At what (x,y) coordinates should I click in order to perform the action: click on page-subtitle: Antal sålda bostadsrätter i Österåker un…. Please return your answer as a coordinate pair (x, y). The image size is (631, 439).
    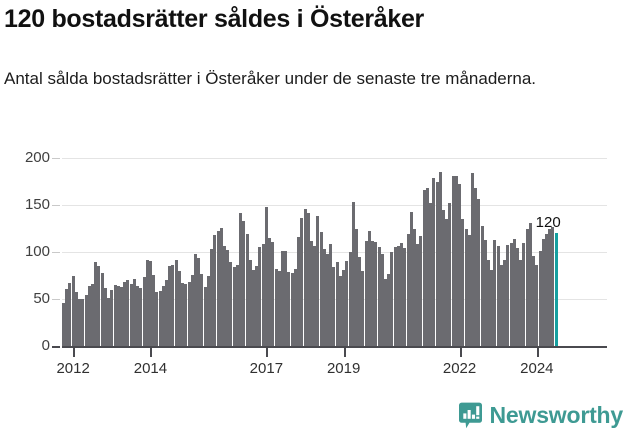
    Looking at the image, I should click on (270, 78).